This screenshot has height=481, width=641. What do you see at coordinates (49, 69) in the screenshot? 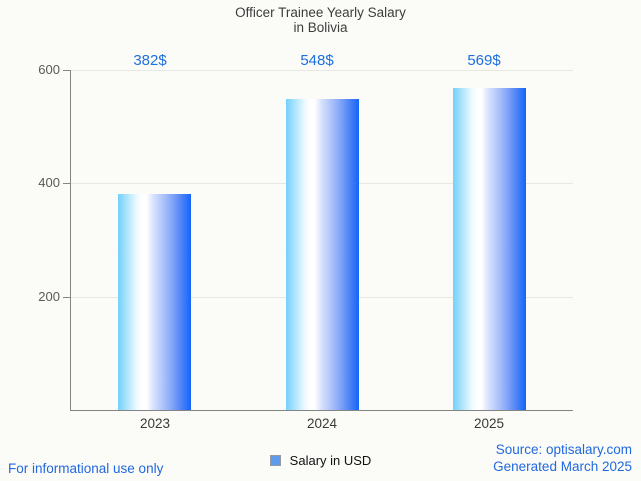
I see `y-tick-label-600: 600` at bounding box center [49, 69].